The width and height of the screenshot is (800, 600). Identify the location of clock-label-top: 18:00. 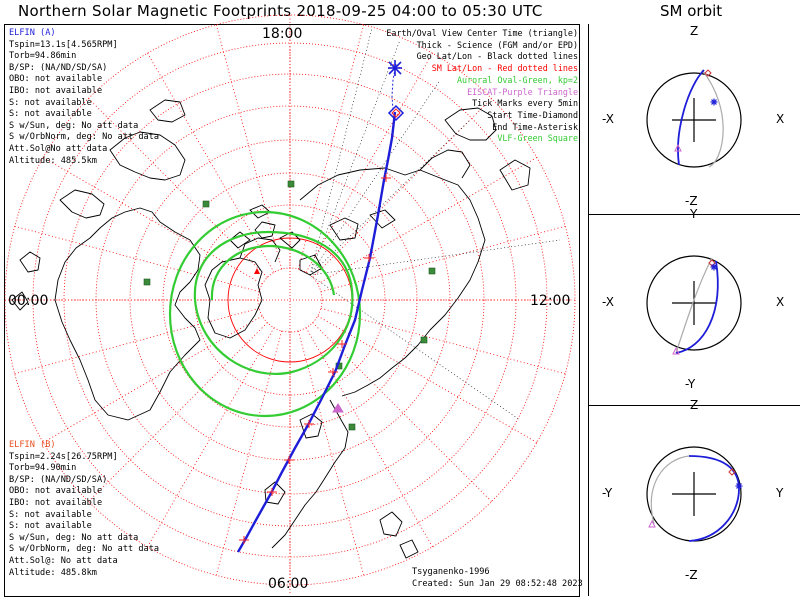
(282, 34).